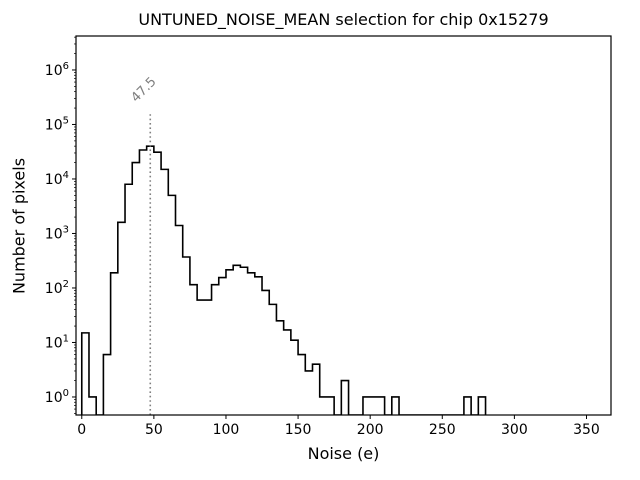 The height and width of the screenshot is (480, 640). What do you see at coordinates (57, 70) in the screenshot?
I see `y-tick-label: 10⁶` at bounding box center [57, 70].